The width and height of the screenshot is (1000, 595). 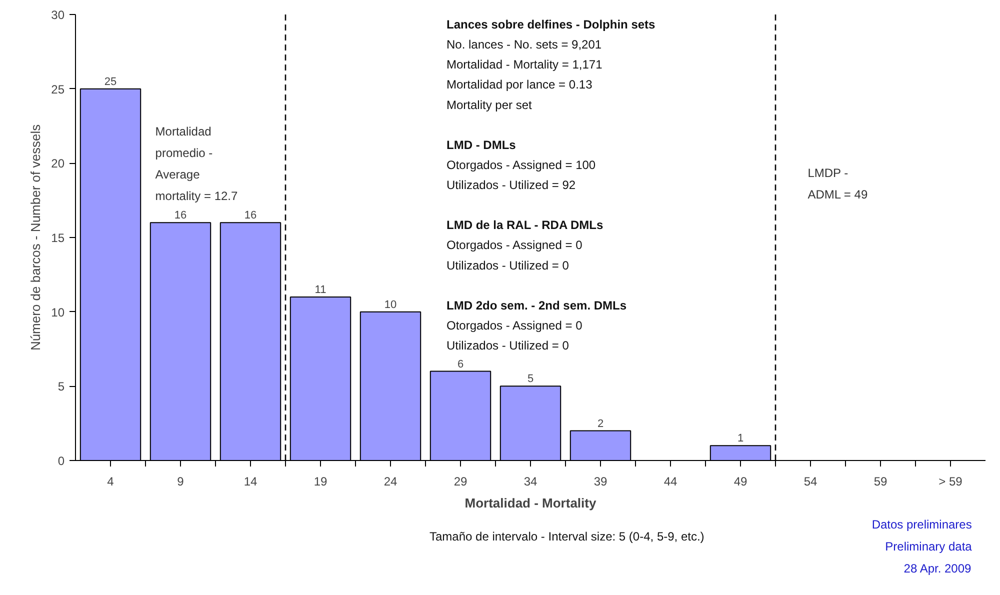 I want to click on text: Tamaño de intervalo - Interval size: 5 (0-4, 5-9, etc.), so click(x=567, y=537).